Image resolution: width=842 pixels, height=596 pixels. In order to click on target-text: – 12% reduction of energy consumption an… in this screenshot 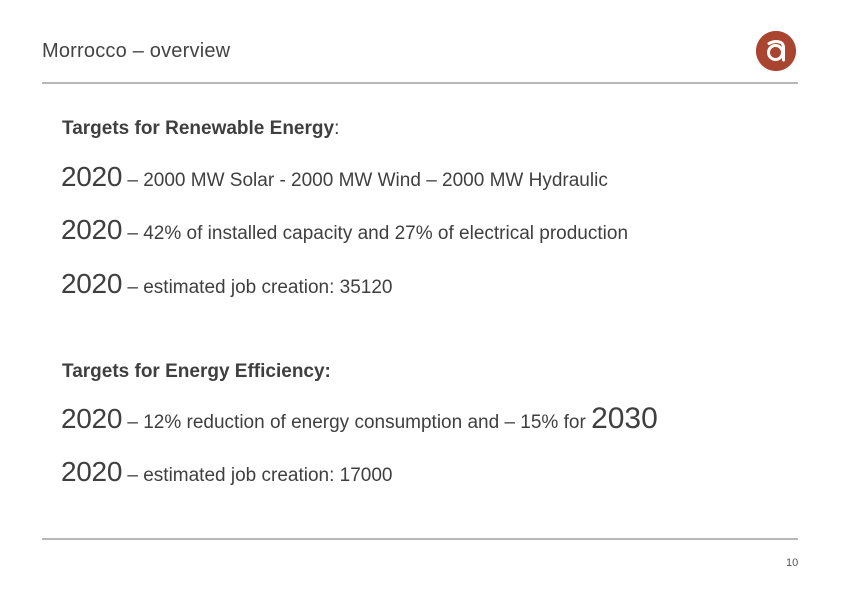, I will do `click(357, 422)`.